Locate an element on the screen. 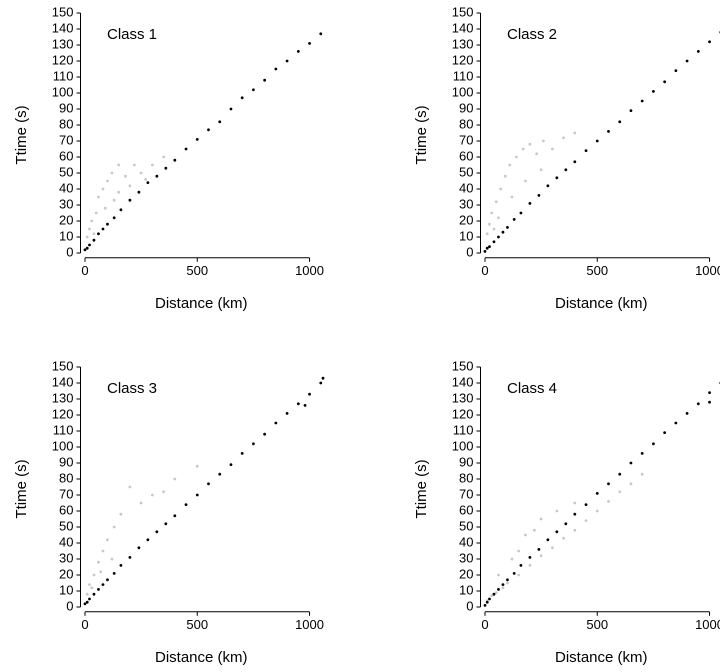 This screenshot has width=720, height=672. y-tick-label: 90 is located at coordinates (66, 107).